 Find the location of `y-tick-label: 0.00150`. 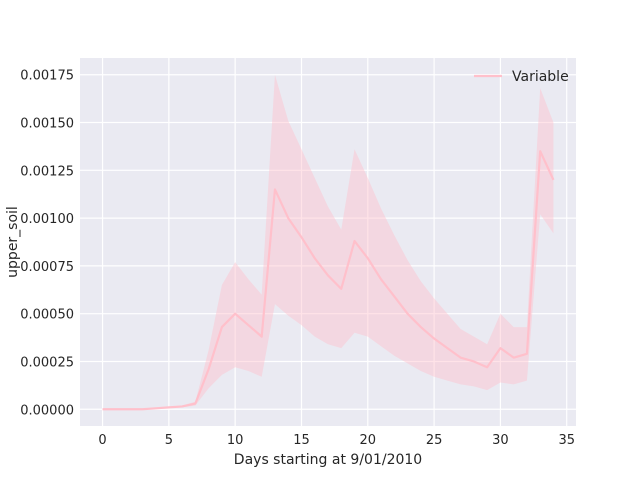

y-tick-label: 0.00150 is located at coordinates (47, 124).